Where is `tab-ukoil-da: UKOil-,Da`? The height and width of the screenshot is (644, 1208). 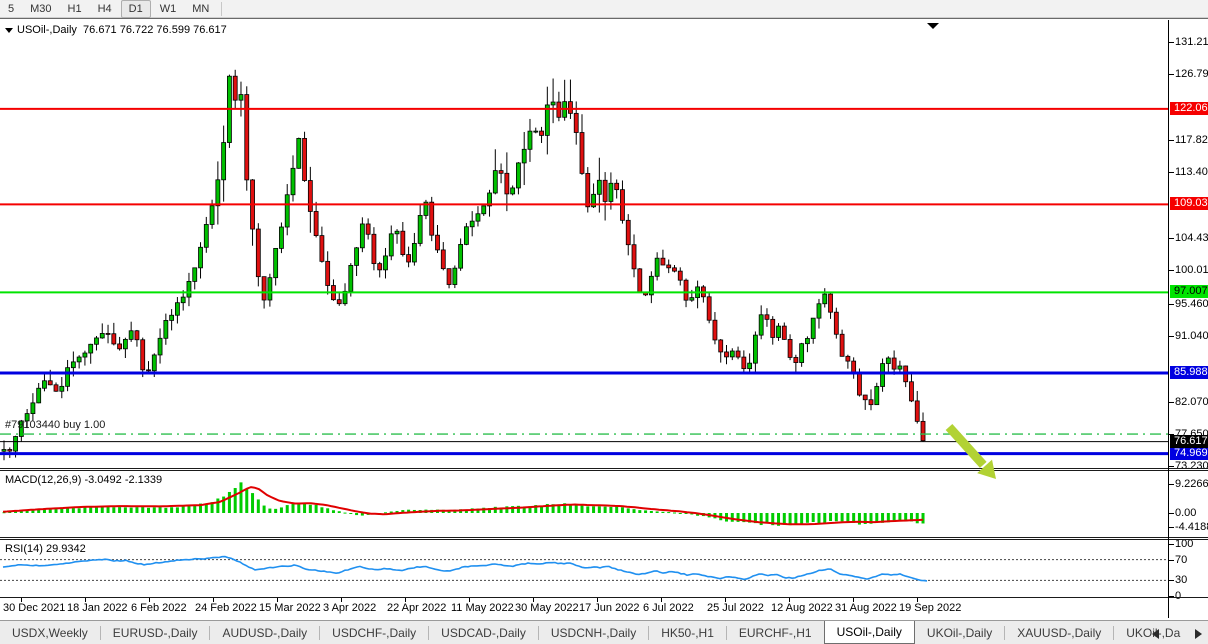
tab-ukoil-da: UKOil-,Da is located at coordinates (1153, 632).